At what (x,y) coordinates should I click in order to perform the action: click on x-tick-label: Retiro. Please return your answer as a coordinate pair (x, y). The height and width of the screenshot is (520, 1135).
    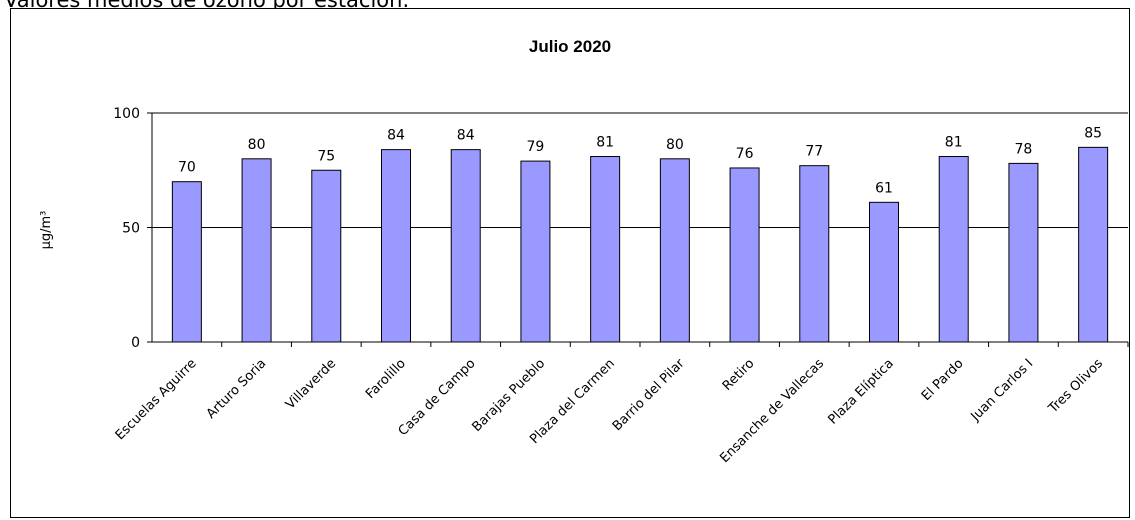
    Looking at the image, I should click on (739, 375).